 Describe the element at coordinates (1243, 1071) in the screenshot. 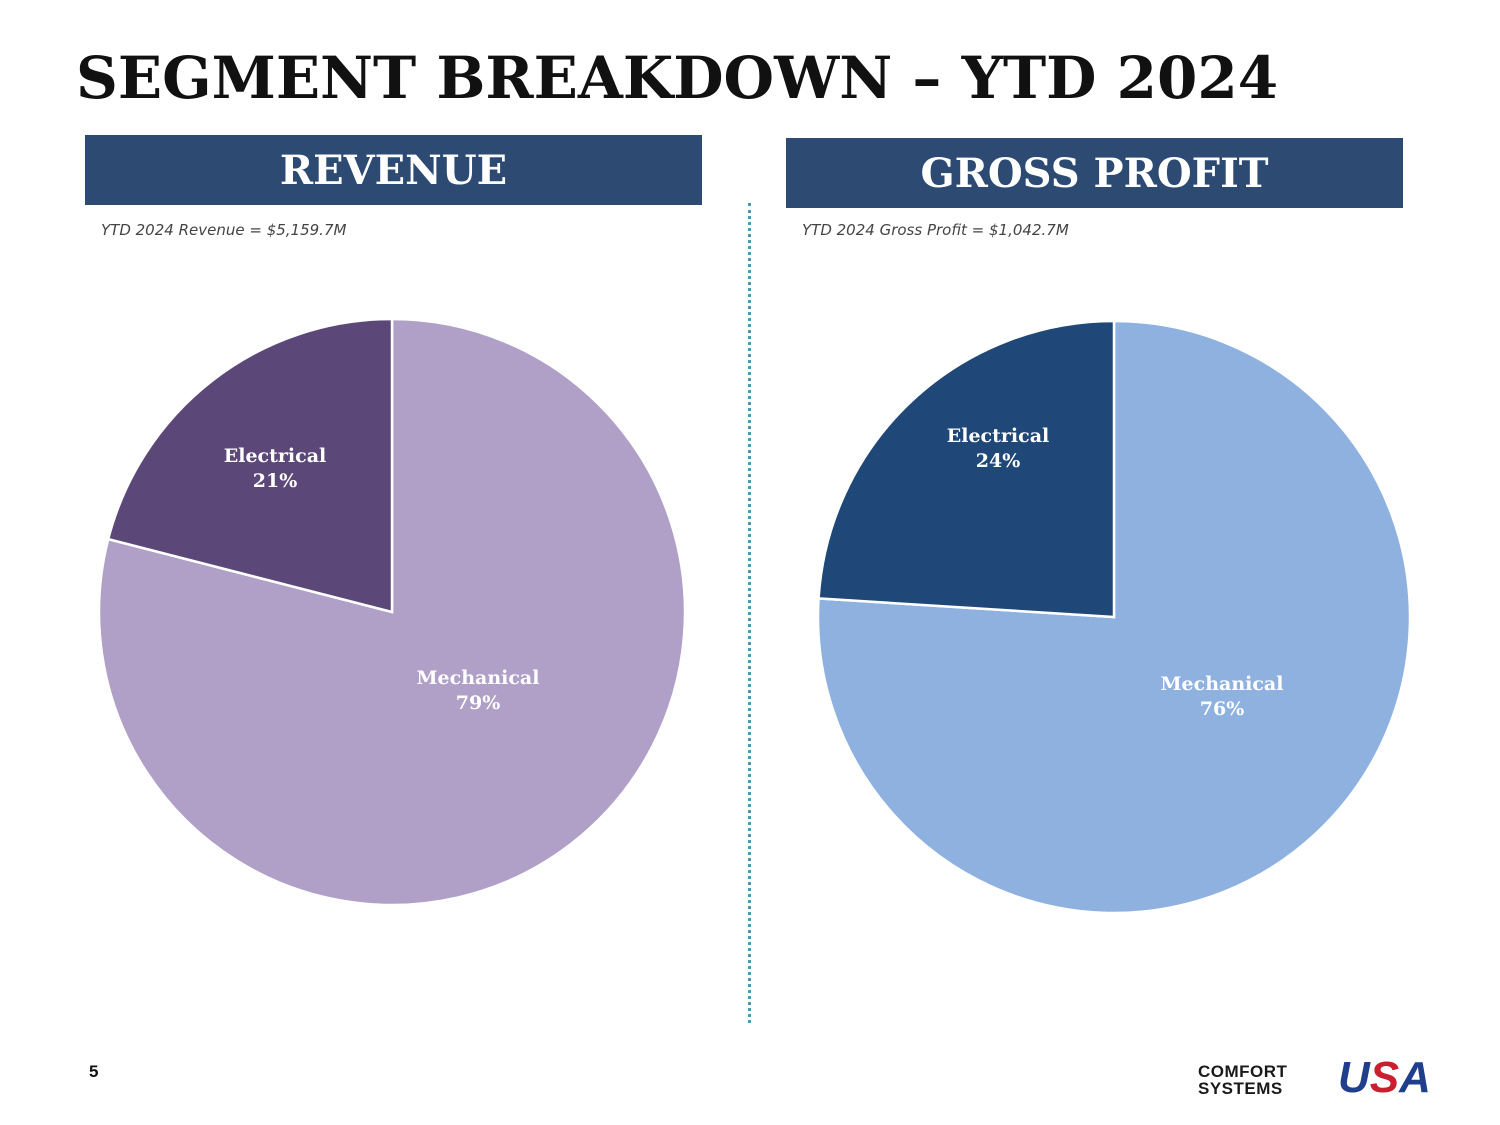

I see `logo-line-1: COMFORT` at that location.